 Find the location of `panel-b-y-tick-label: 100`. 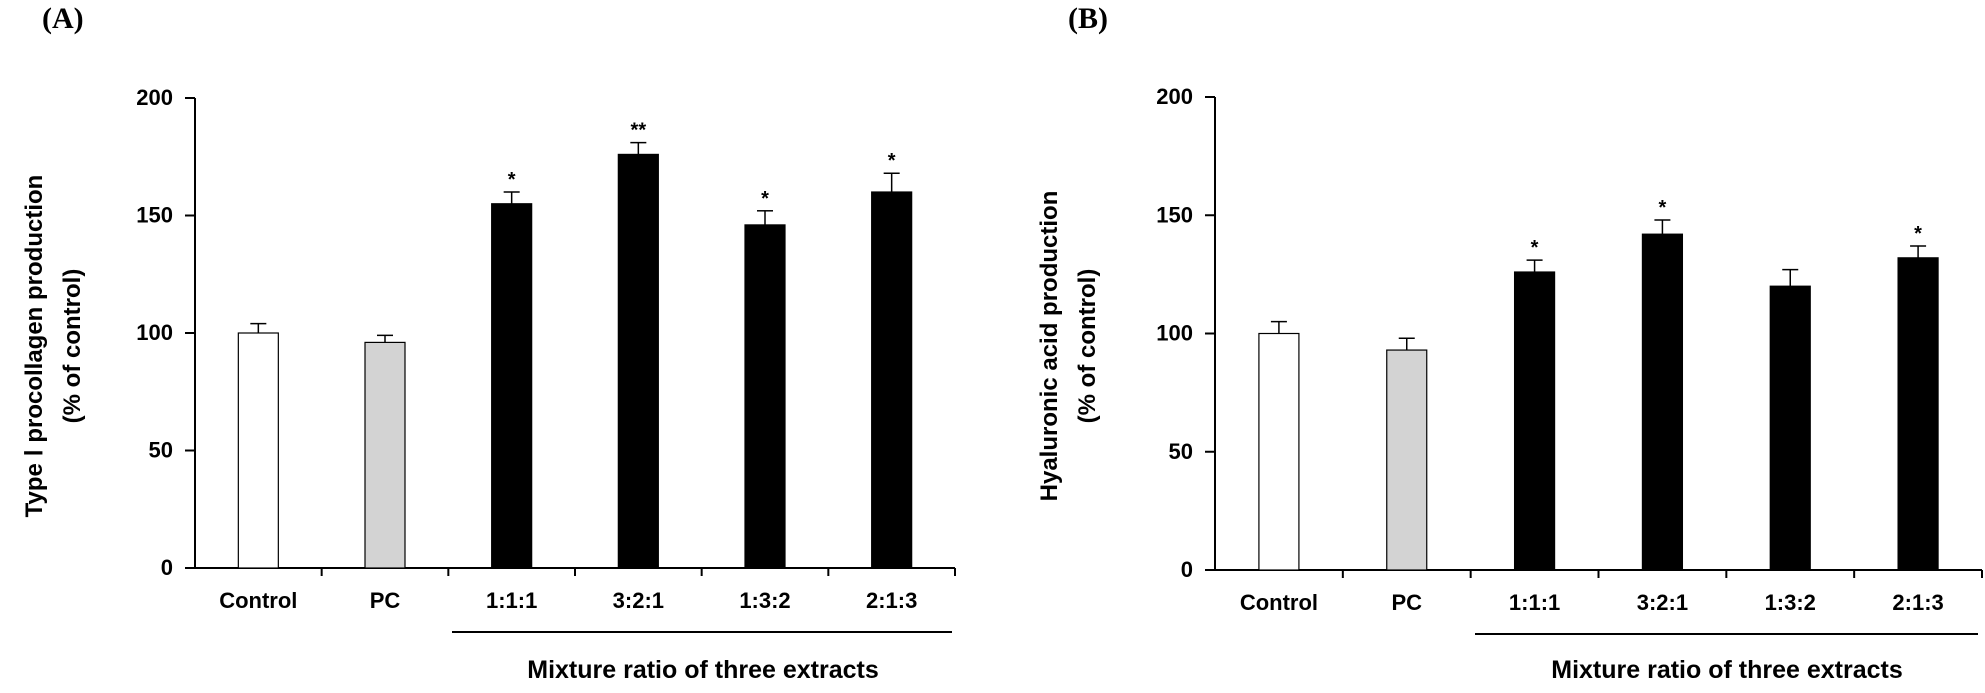

panel-b-y-tick-label: 100 is located at coordinates (1174, 333).